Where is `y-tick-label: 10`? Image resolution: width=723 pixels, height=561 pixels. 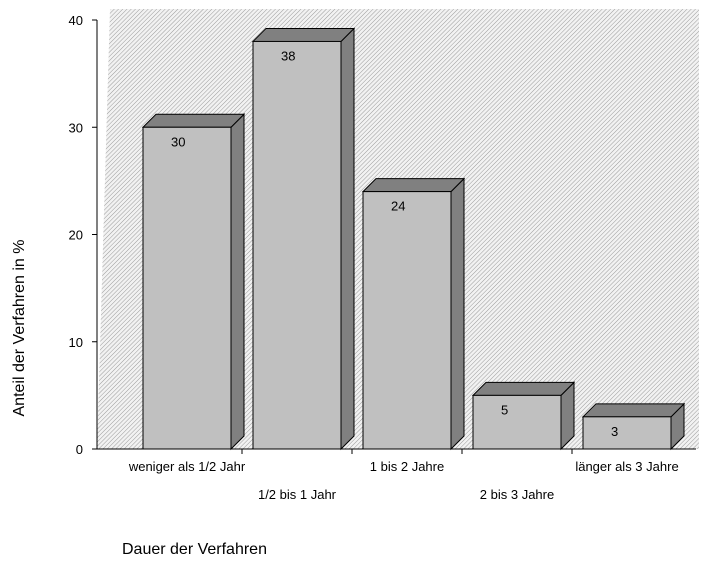 y-tick-label: 10 is located at coordinates (76, 342).